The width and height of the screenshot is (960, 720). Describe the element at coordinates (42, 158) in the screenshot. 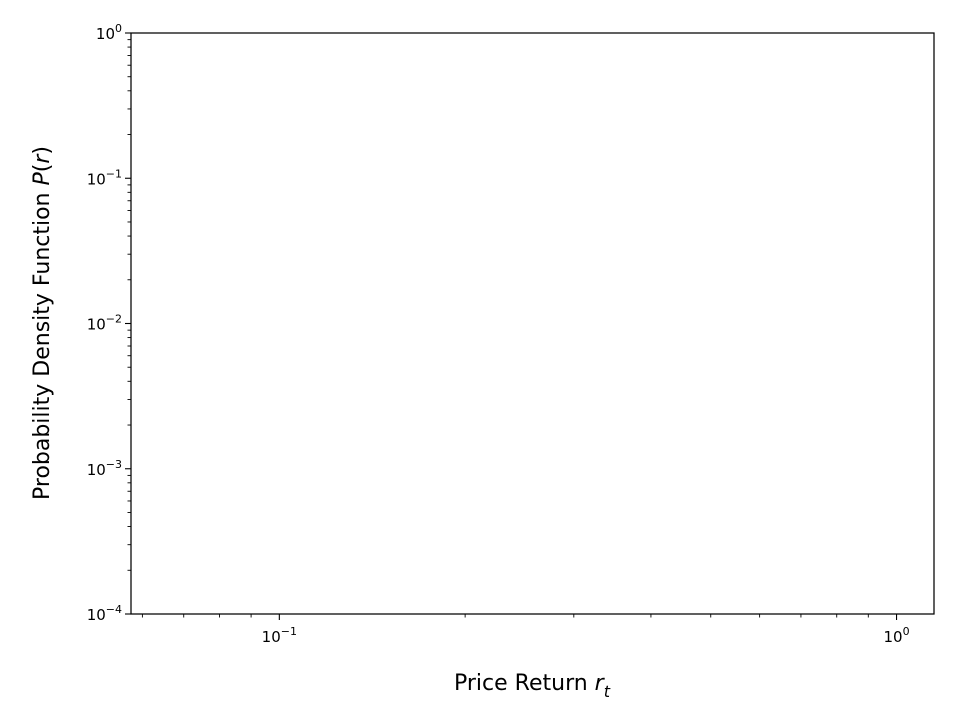

I see `y-axis-label-arg: r` at that location.